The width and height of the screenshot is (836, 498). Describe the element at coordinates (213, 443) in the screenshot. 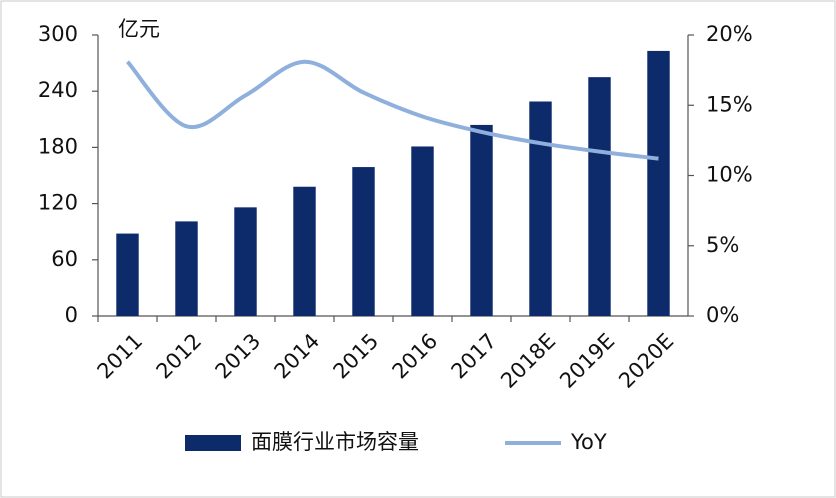

I see `legend-swatch` at that location.